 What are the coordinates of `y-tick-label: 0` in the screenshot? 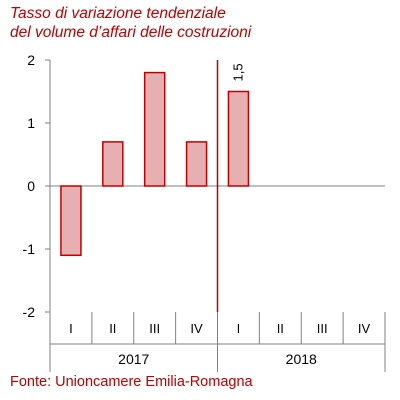 It's located at (31, 186).